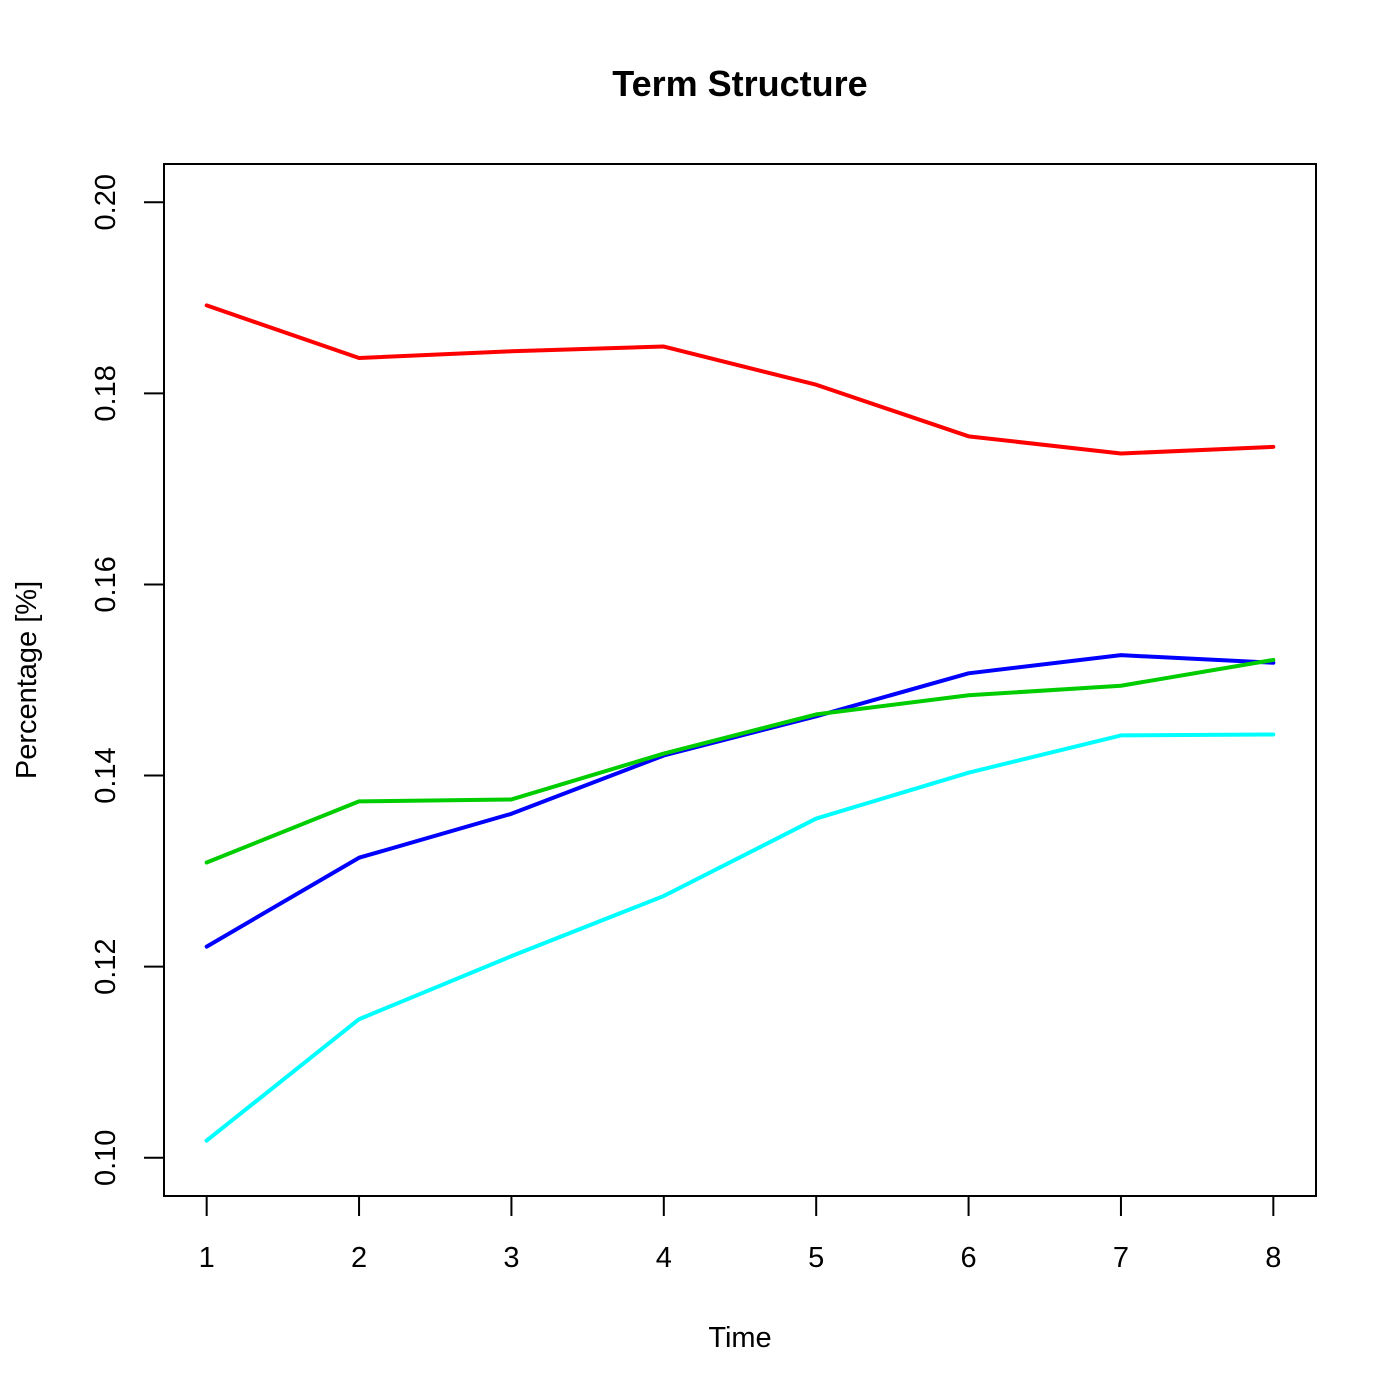 The height and width of the screenshot is (1400, 1400). I want to click on y-tick-label-0.10: 0.10, so click(106, 1158).